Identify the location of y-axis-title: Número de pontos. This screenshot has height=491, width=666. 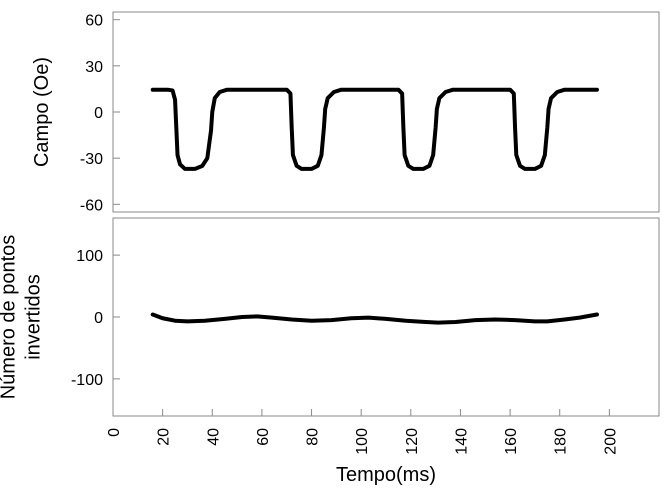
(10, 317).